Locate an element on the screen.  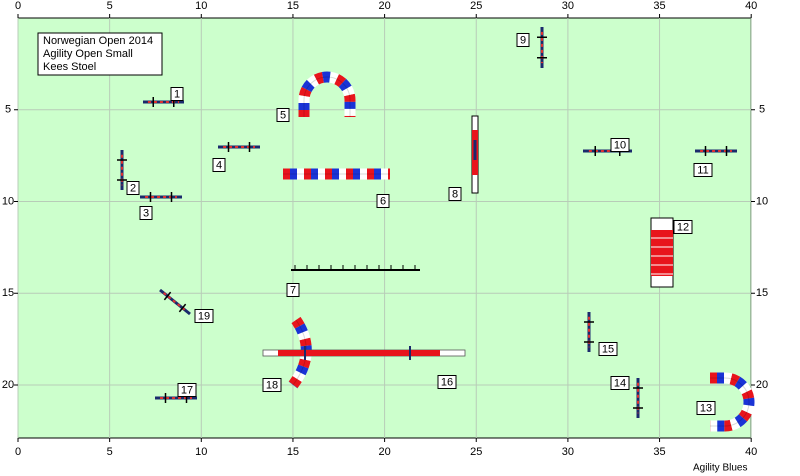
obstacle-label: 19 is located at coordinates (204, 316).